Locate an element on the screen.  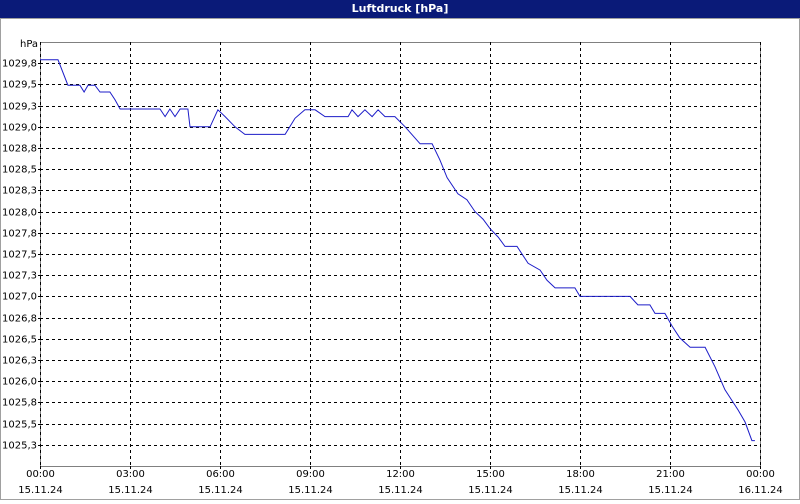
y-tick-label: 1028,5 is located at coordinates (19, 170).